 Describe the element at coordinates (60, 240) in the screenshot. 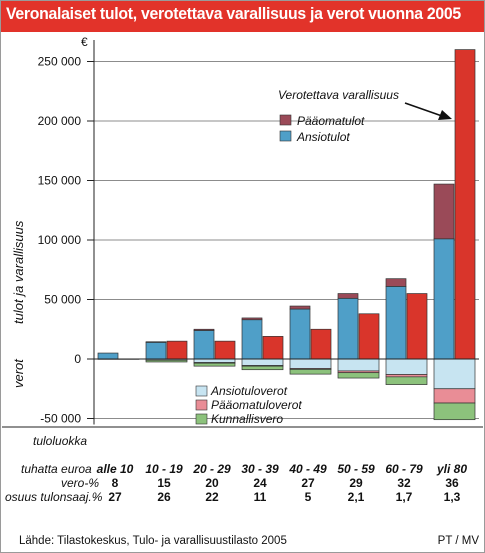

I see `y-tick-label: 100 000` at that location.